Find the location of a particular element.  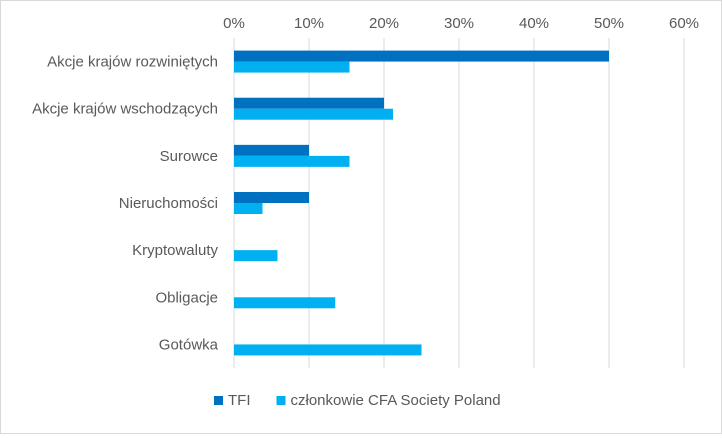

x-tick-label: 30% is located at coordinates (459, 23).